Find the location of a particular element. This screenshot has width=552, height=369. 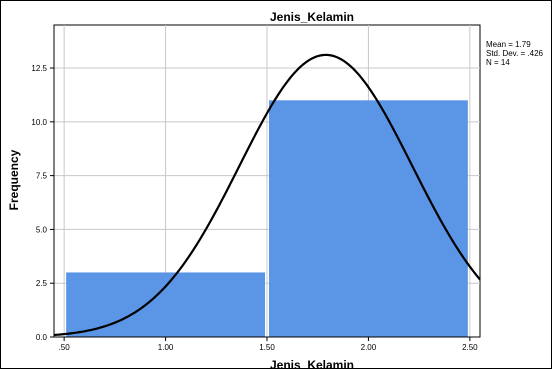

stat-n: N = 14 is located at coordinates (498, 62).